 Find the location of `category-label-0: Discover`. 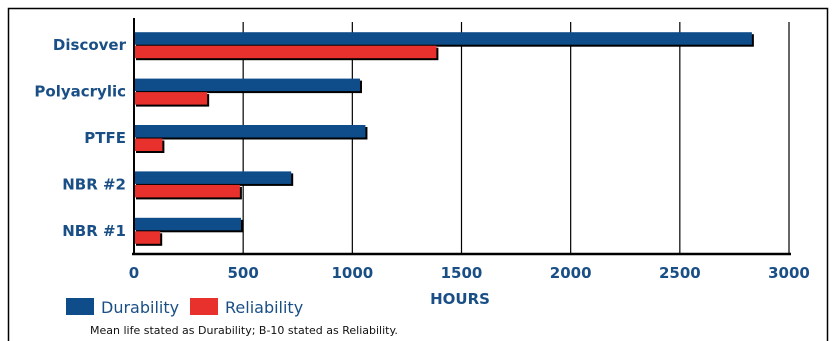

category-label-0: Discover is located at coordinates (90, 45).